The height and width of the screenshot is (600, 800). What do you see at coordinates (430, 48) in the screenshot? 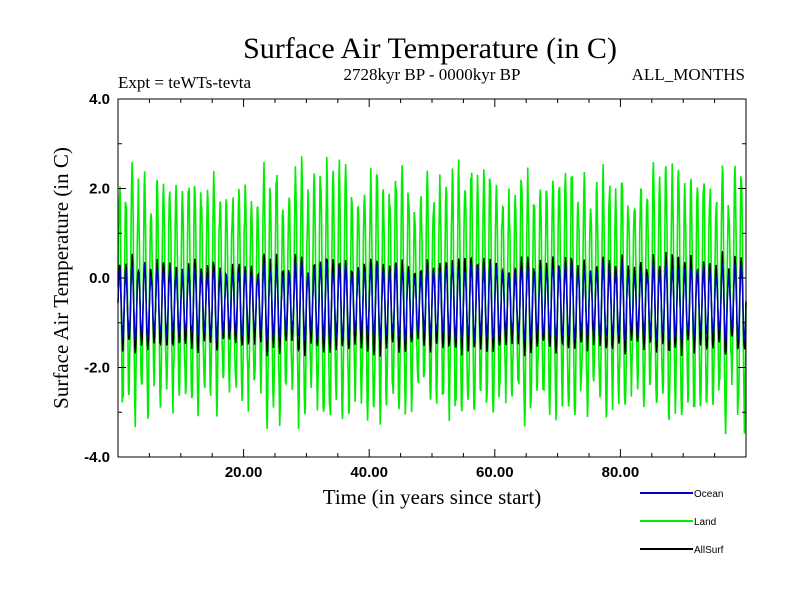
I see `chart-title: Surface Air Temperature (in C)` at bounding box center [430, 48].